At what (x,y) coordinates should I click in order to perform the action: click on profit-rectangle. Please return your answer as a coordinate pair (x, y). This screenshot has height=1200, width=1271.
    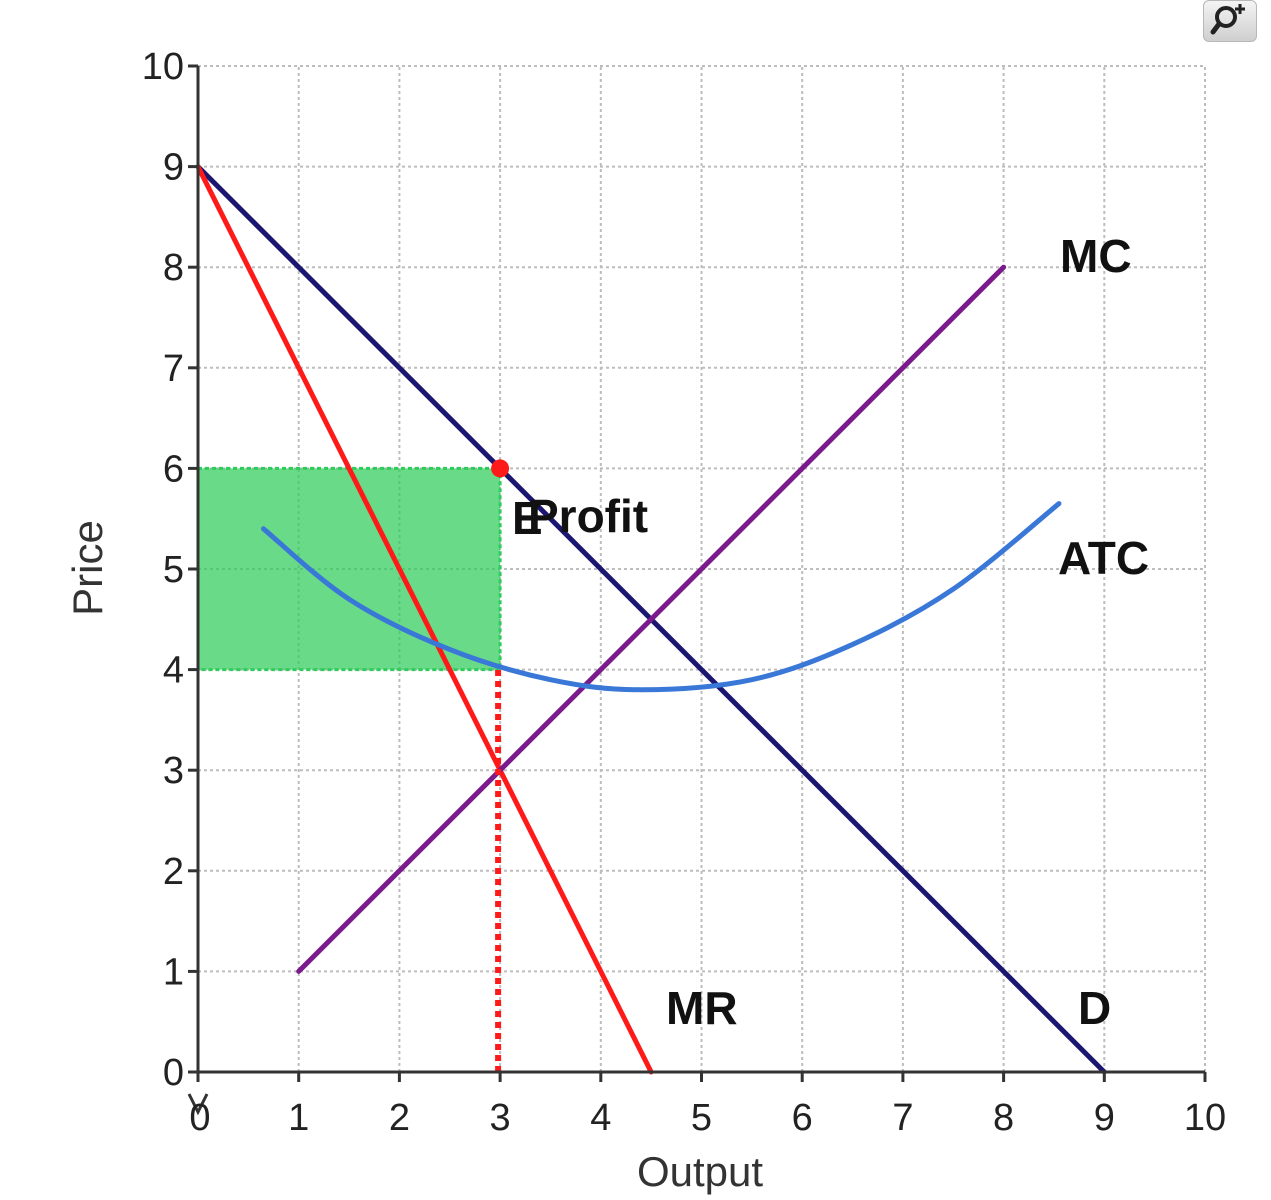
    Looking at the image, I should click on (349, 569).